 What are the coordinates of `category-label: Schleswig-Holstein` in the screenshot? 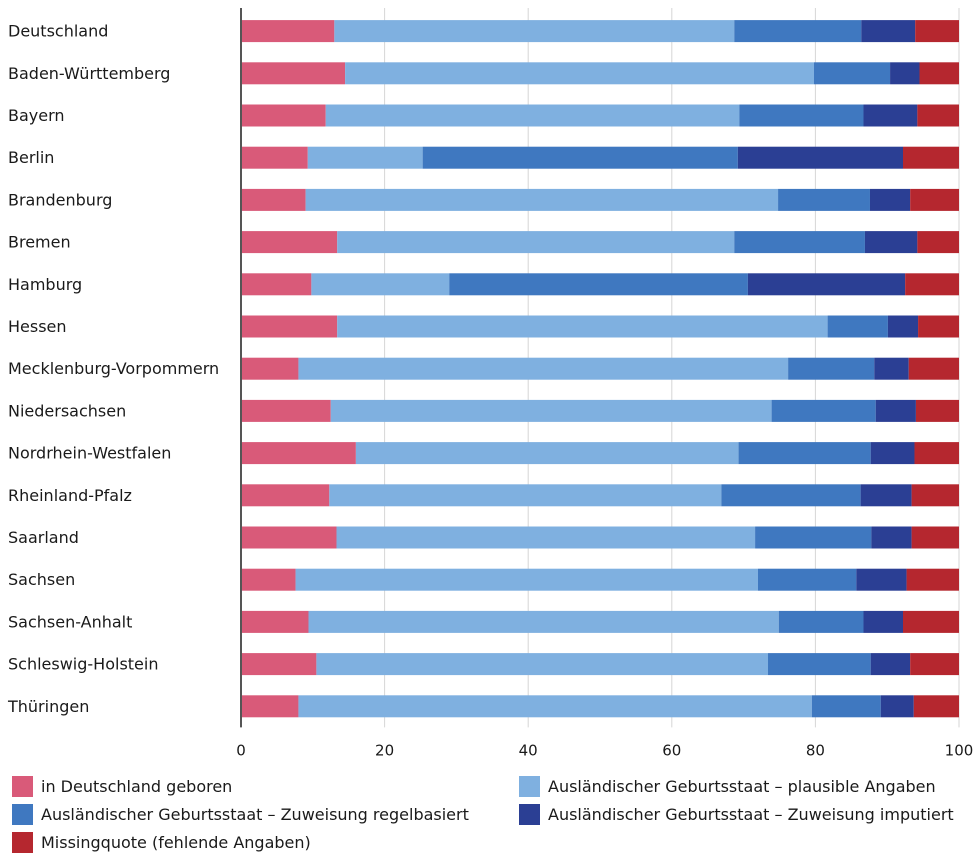 It's located at (83, 664).